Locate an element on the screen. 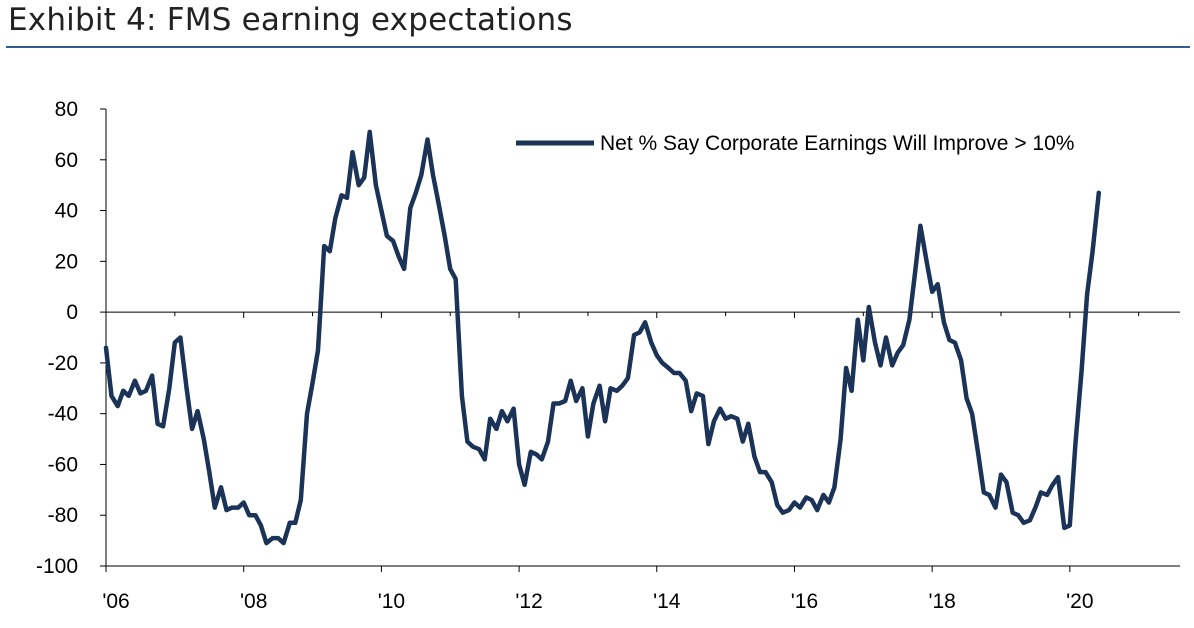  y-tick-label: -40 is located at coordinates (63, 414).